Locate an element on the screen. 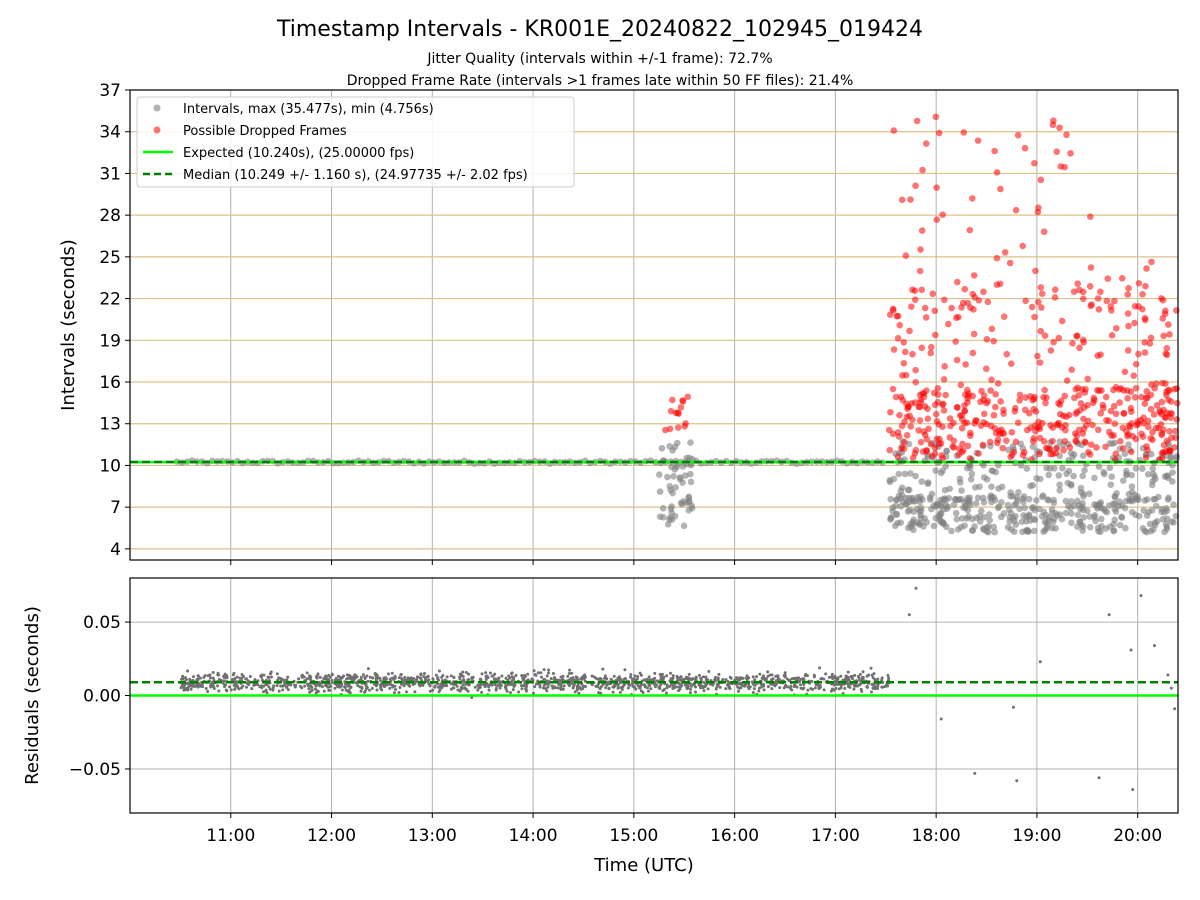 This screenshot has height=900, width=1200. top-y-tick-label: 37 is located at coordinates (110, 91).